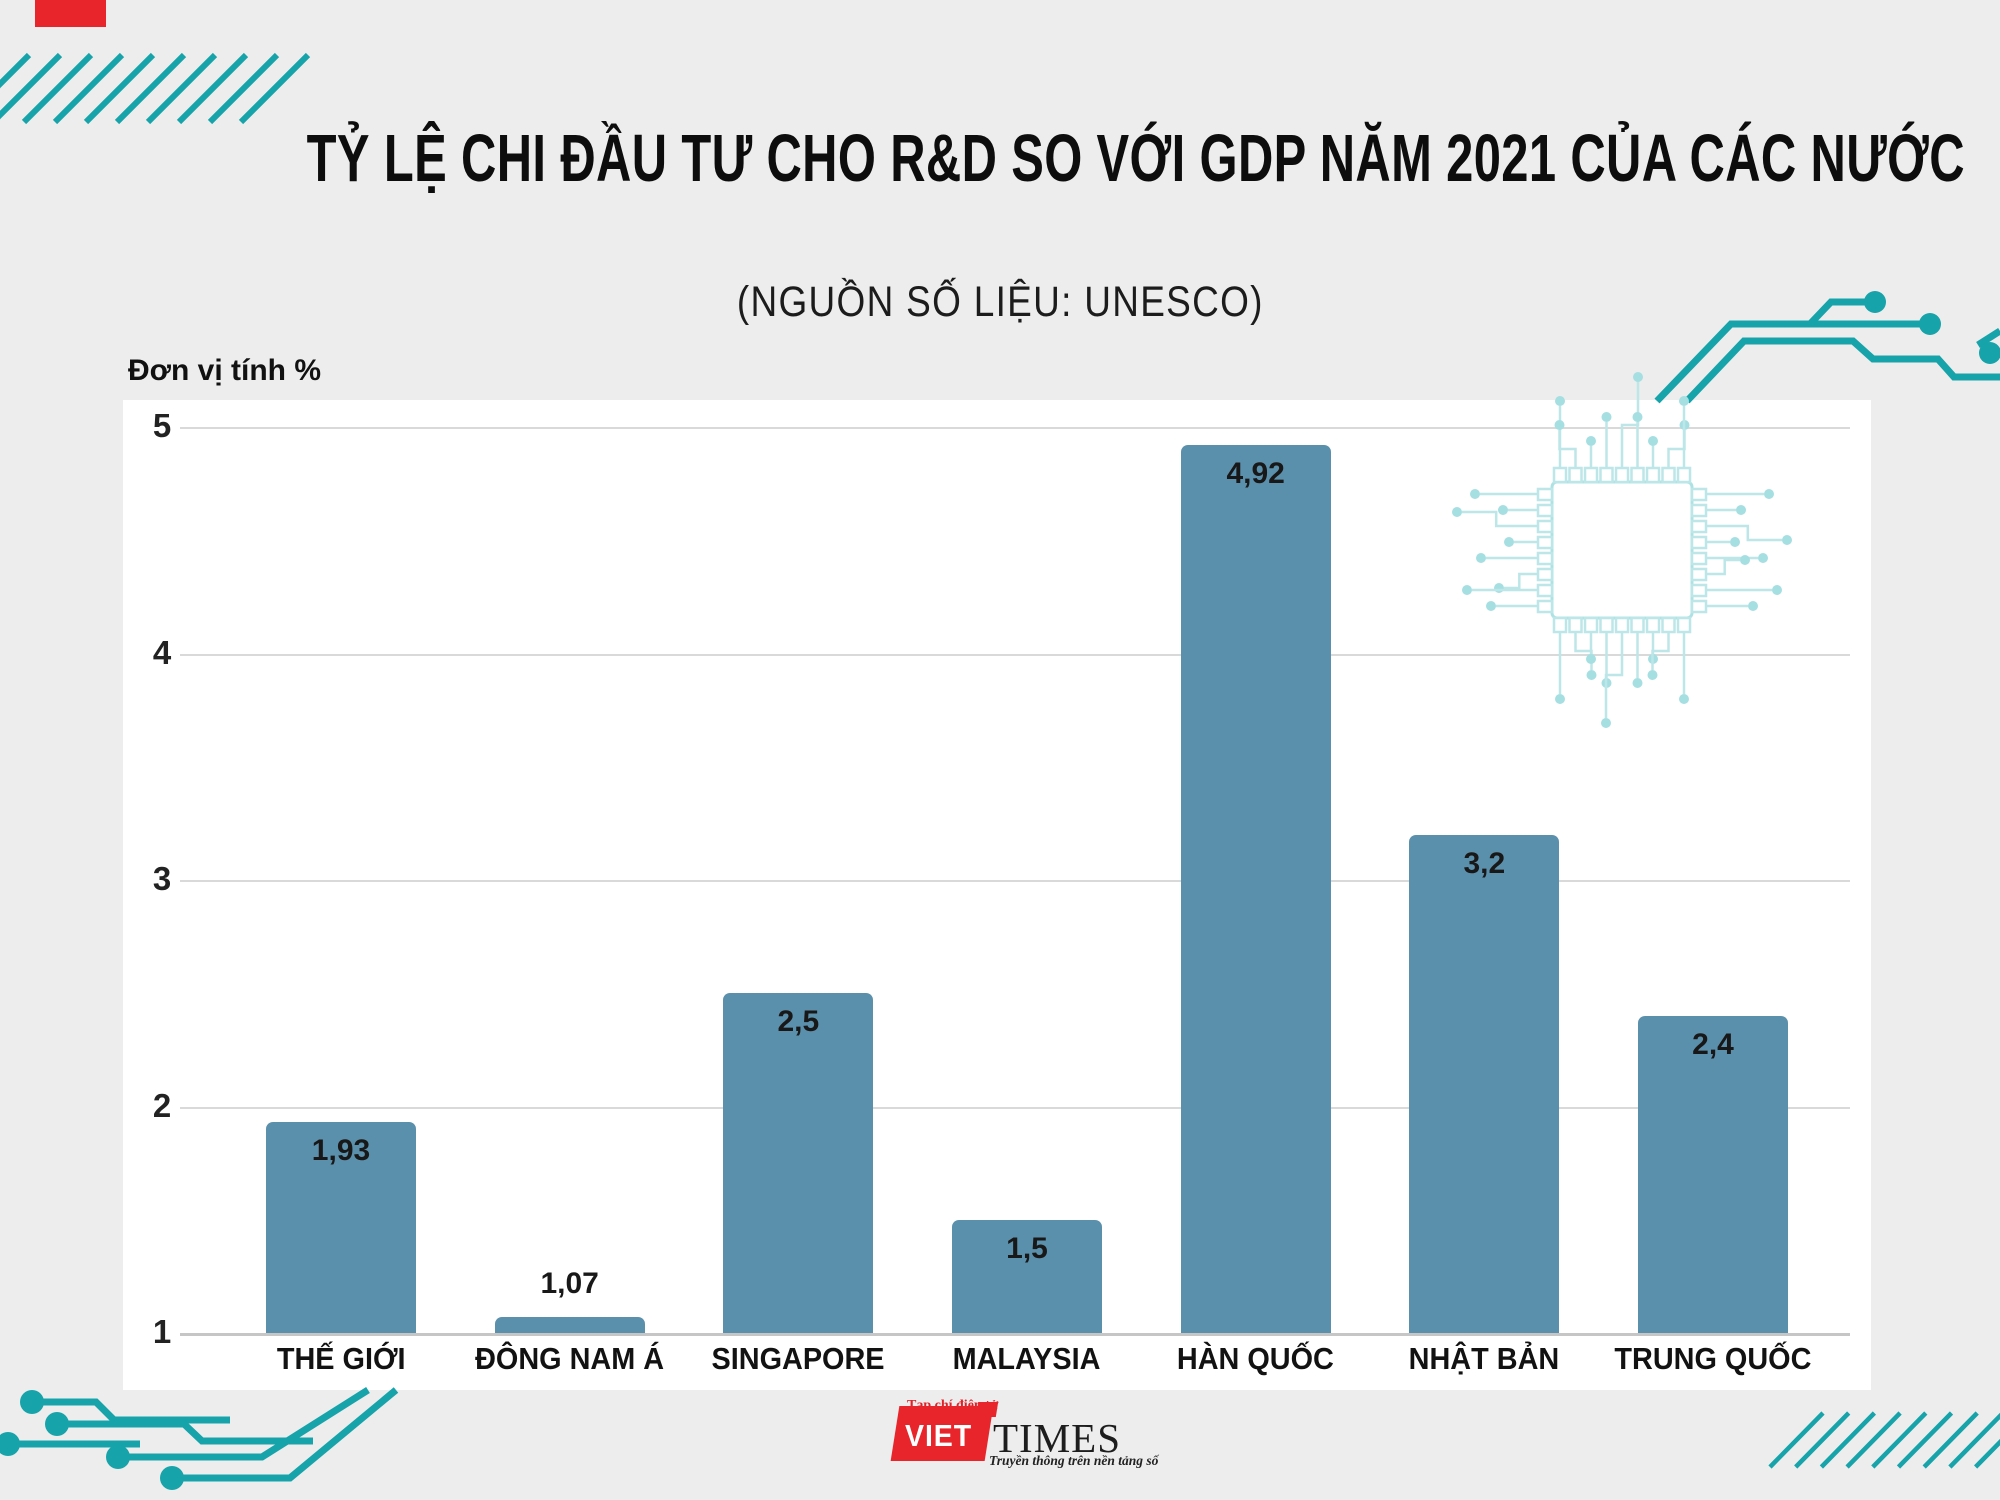 This screenshot has width=2000, height=1500. I want to click on x-category-4: HÀN QUỐC, so click(1256, 1359).